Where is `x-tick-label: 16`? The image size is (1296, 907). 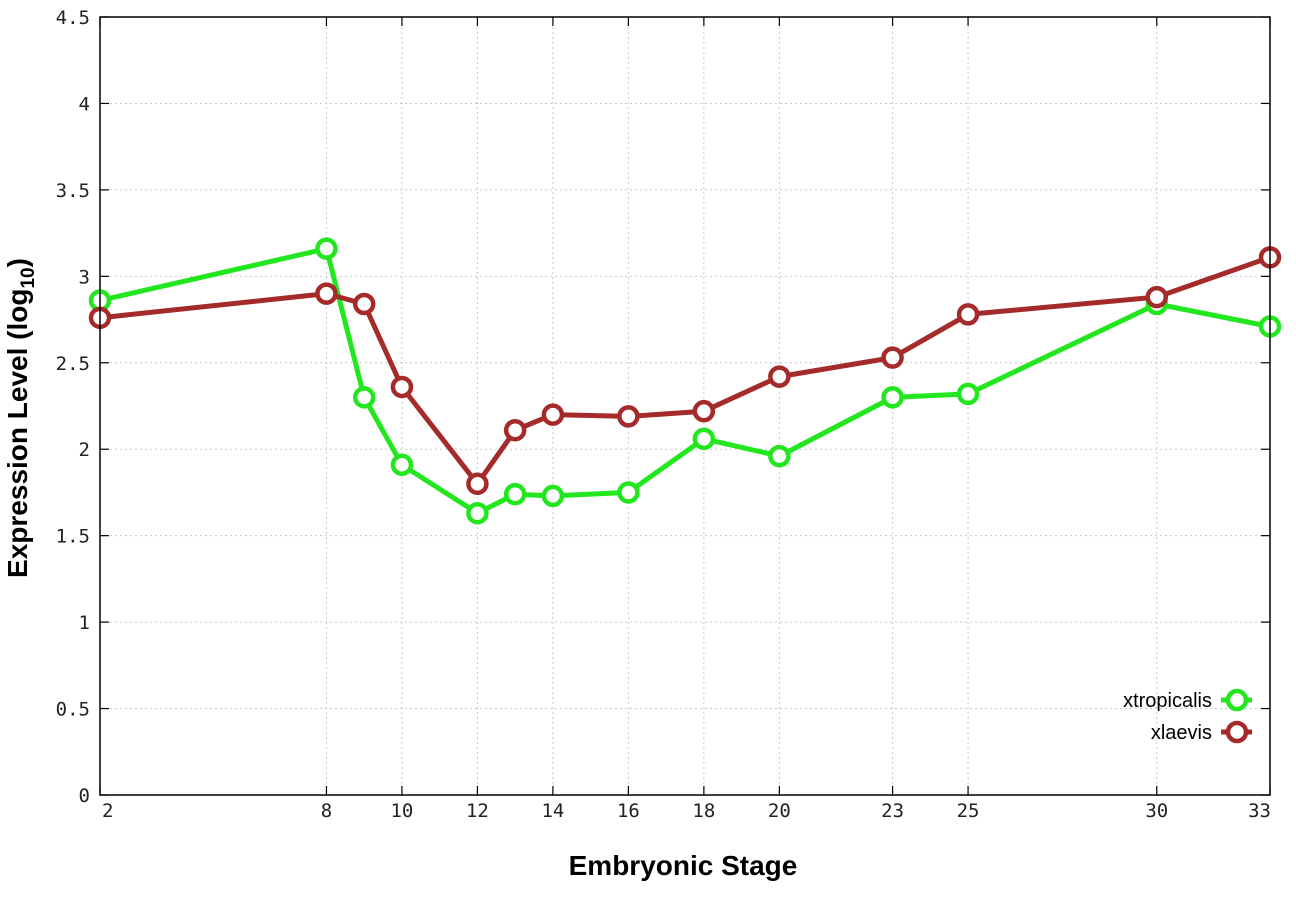
x-tick-label: 16 is located at coordinates (628, 811).